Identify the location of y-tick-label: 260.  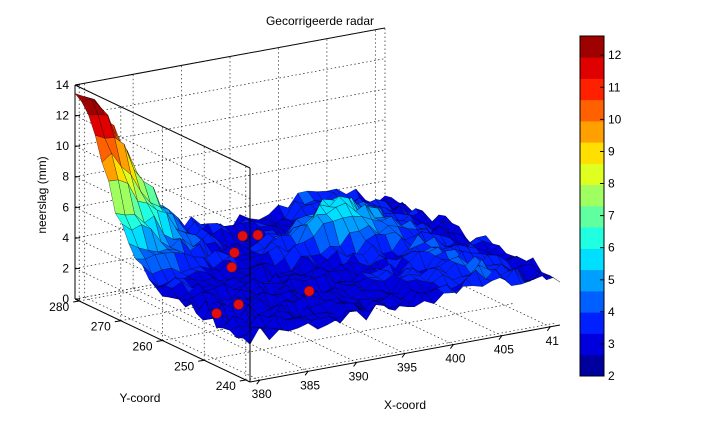
(142, 347).